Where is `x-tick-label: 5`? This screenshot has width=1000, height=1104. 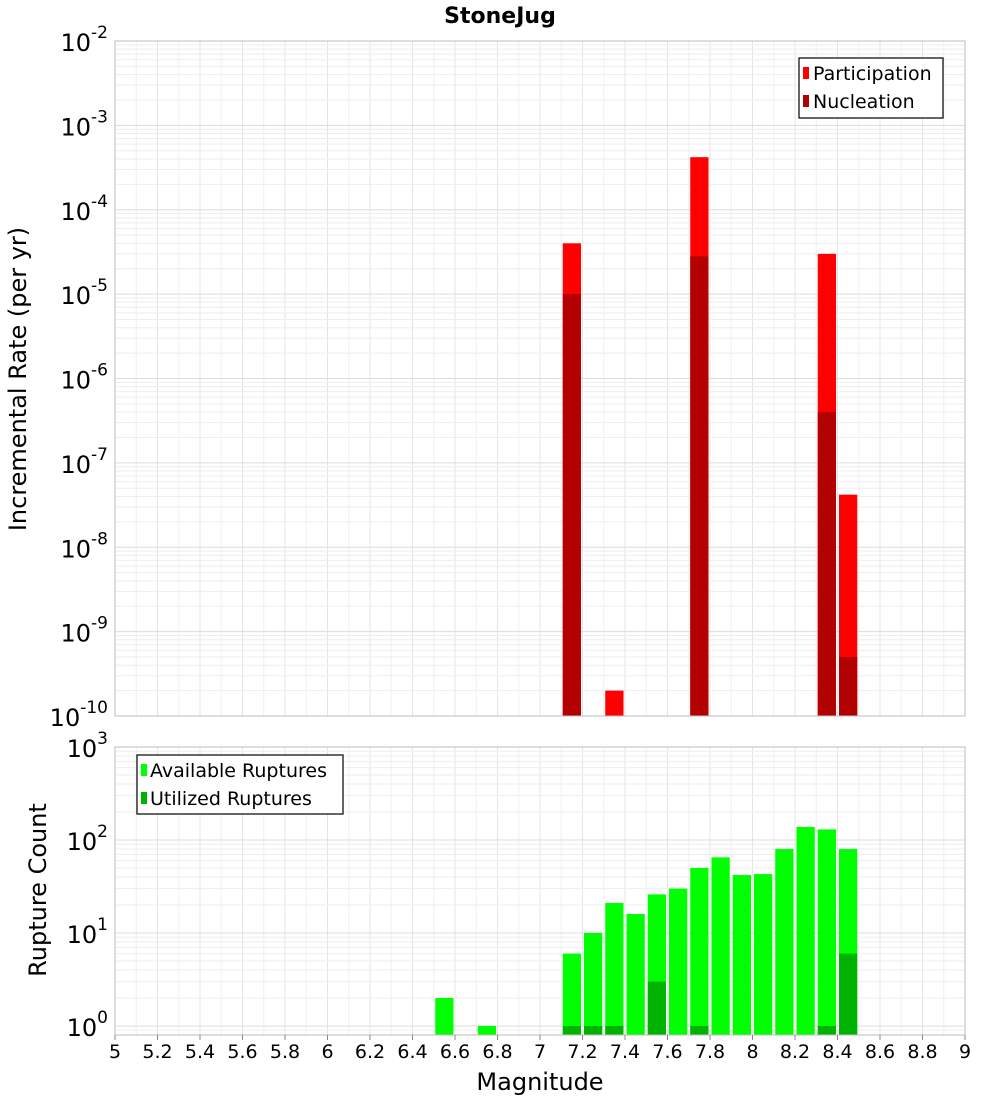
x-tick-label: 5 is located at coordinates (115, 1052).